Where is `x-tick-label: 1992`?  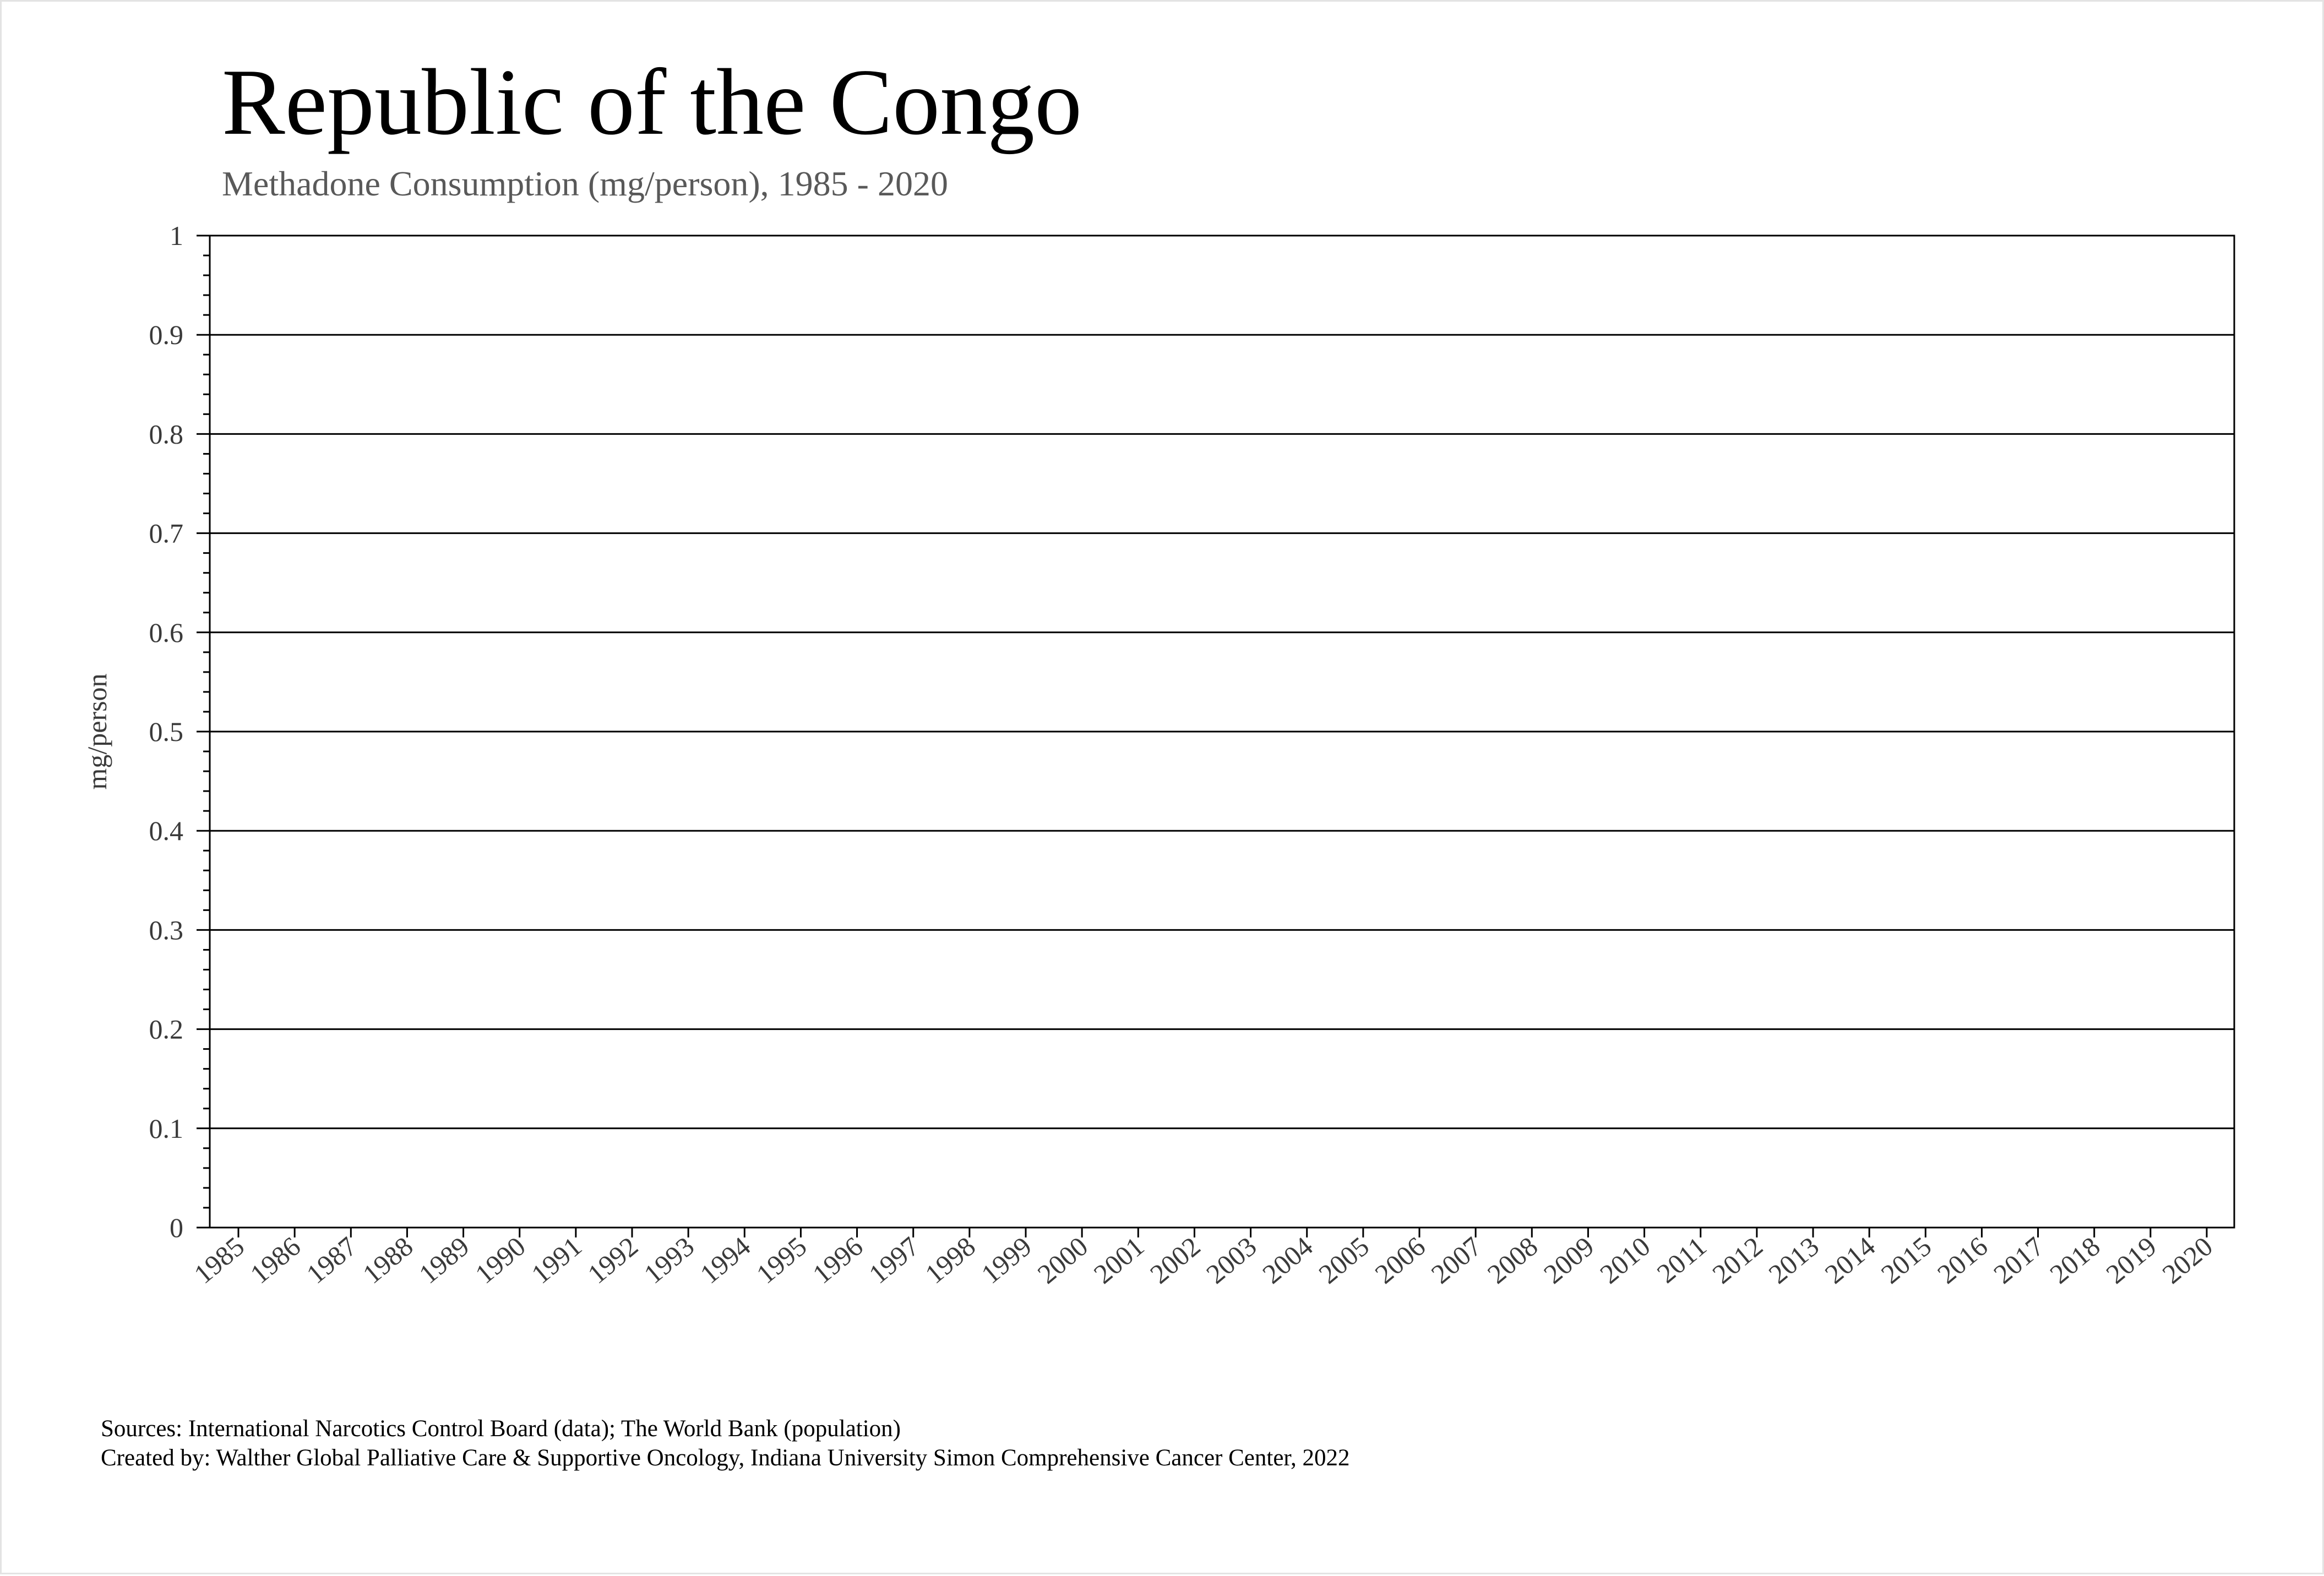
x-tick-label: 1992 is located at coordinates (612, 1260).